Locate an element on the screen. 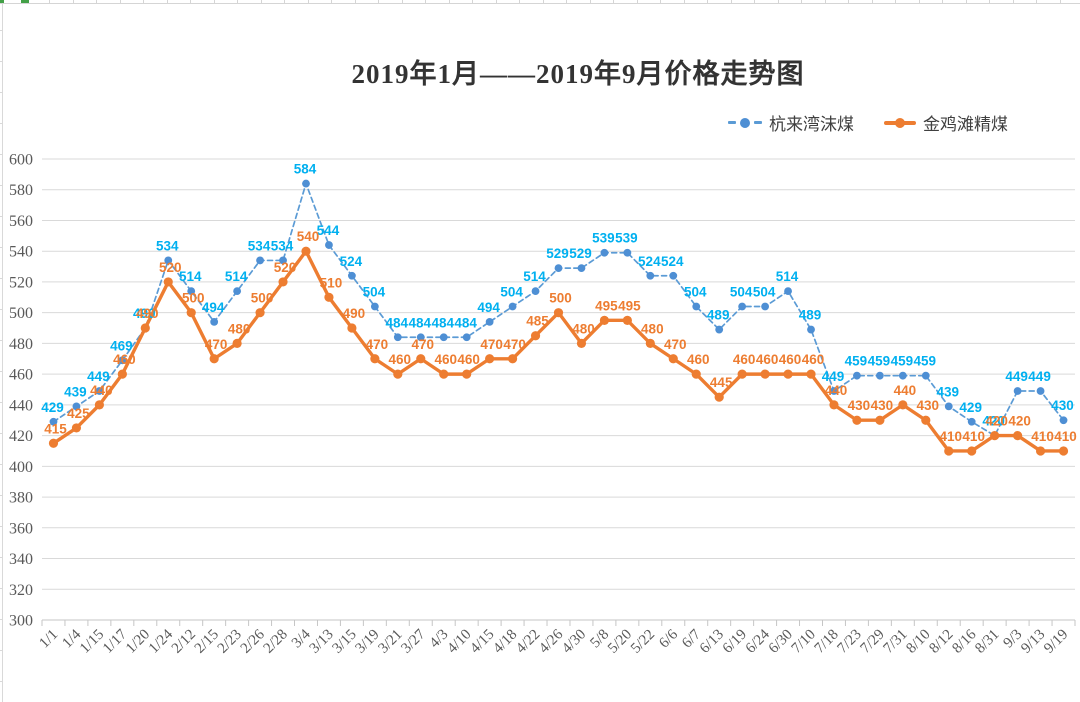 The width and height of the screenshot is (1080, 702). worksheet-left-gridline is located at coordinates (2, 352).